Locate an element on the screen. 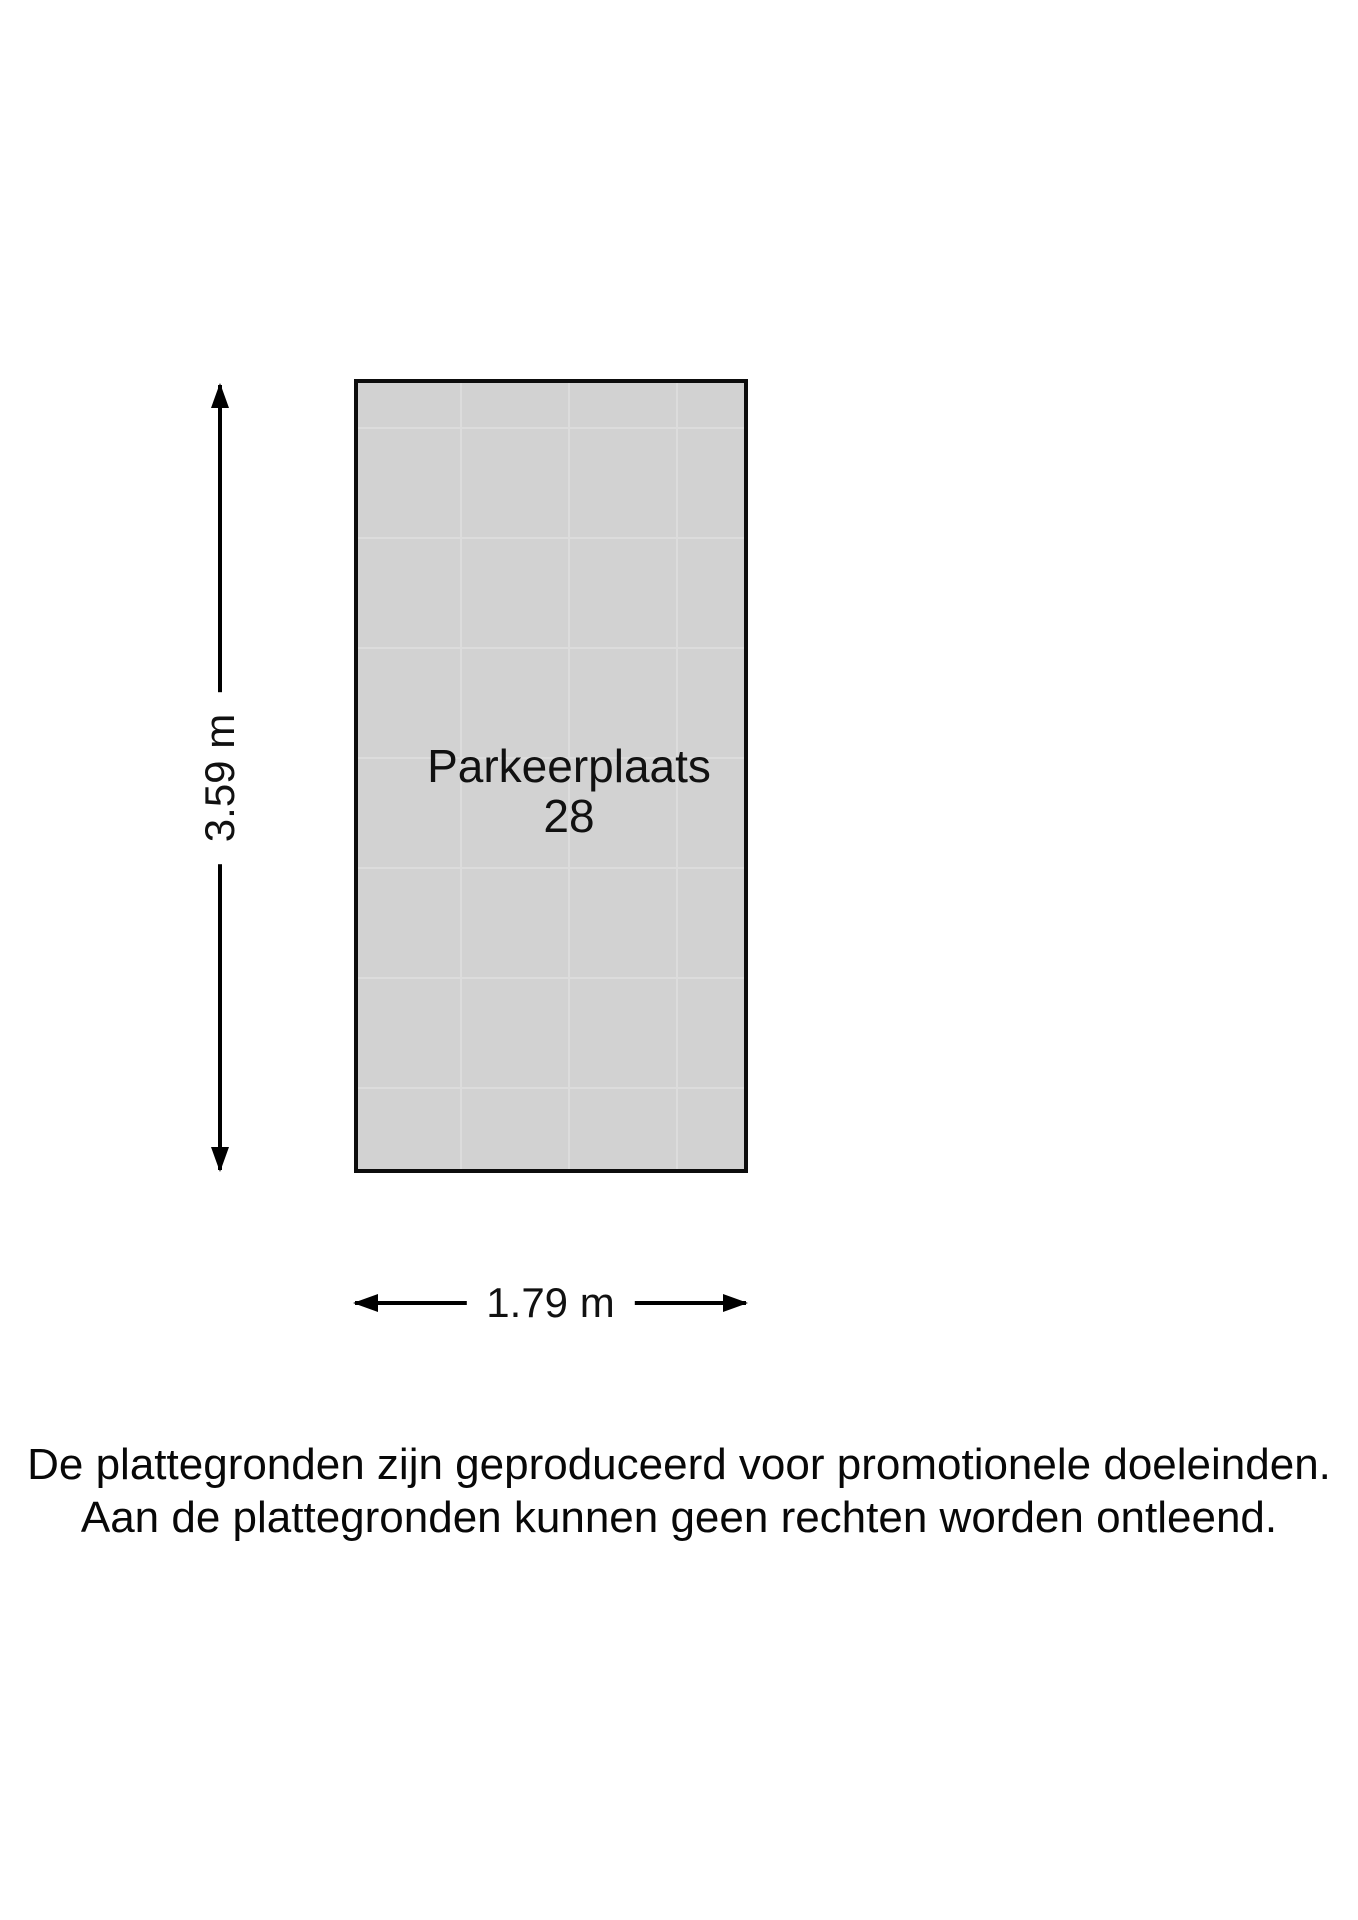 The image size is (1358, 1920). parking-space-label: Parkeerplaats 28 is located at coordinates (569, 791).